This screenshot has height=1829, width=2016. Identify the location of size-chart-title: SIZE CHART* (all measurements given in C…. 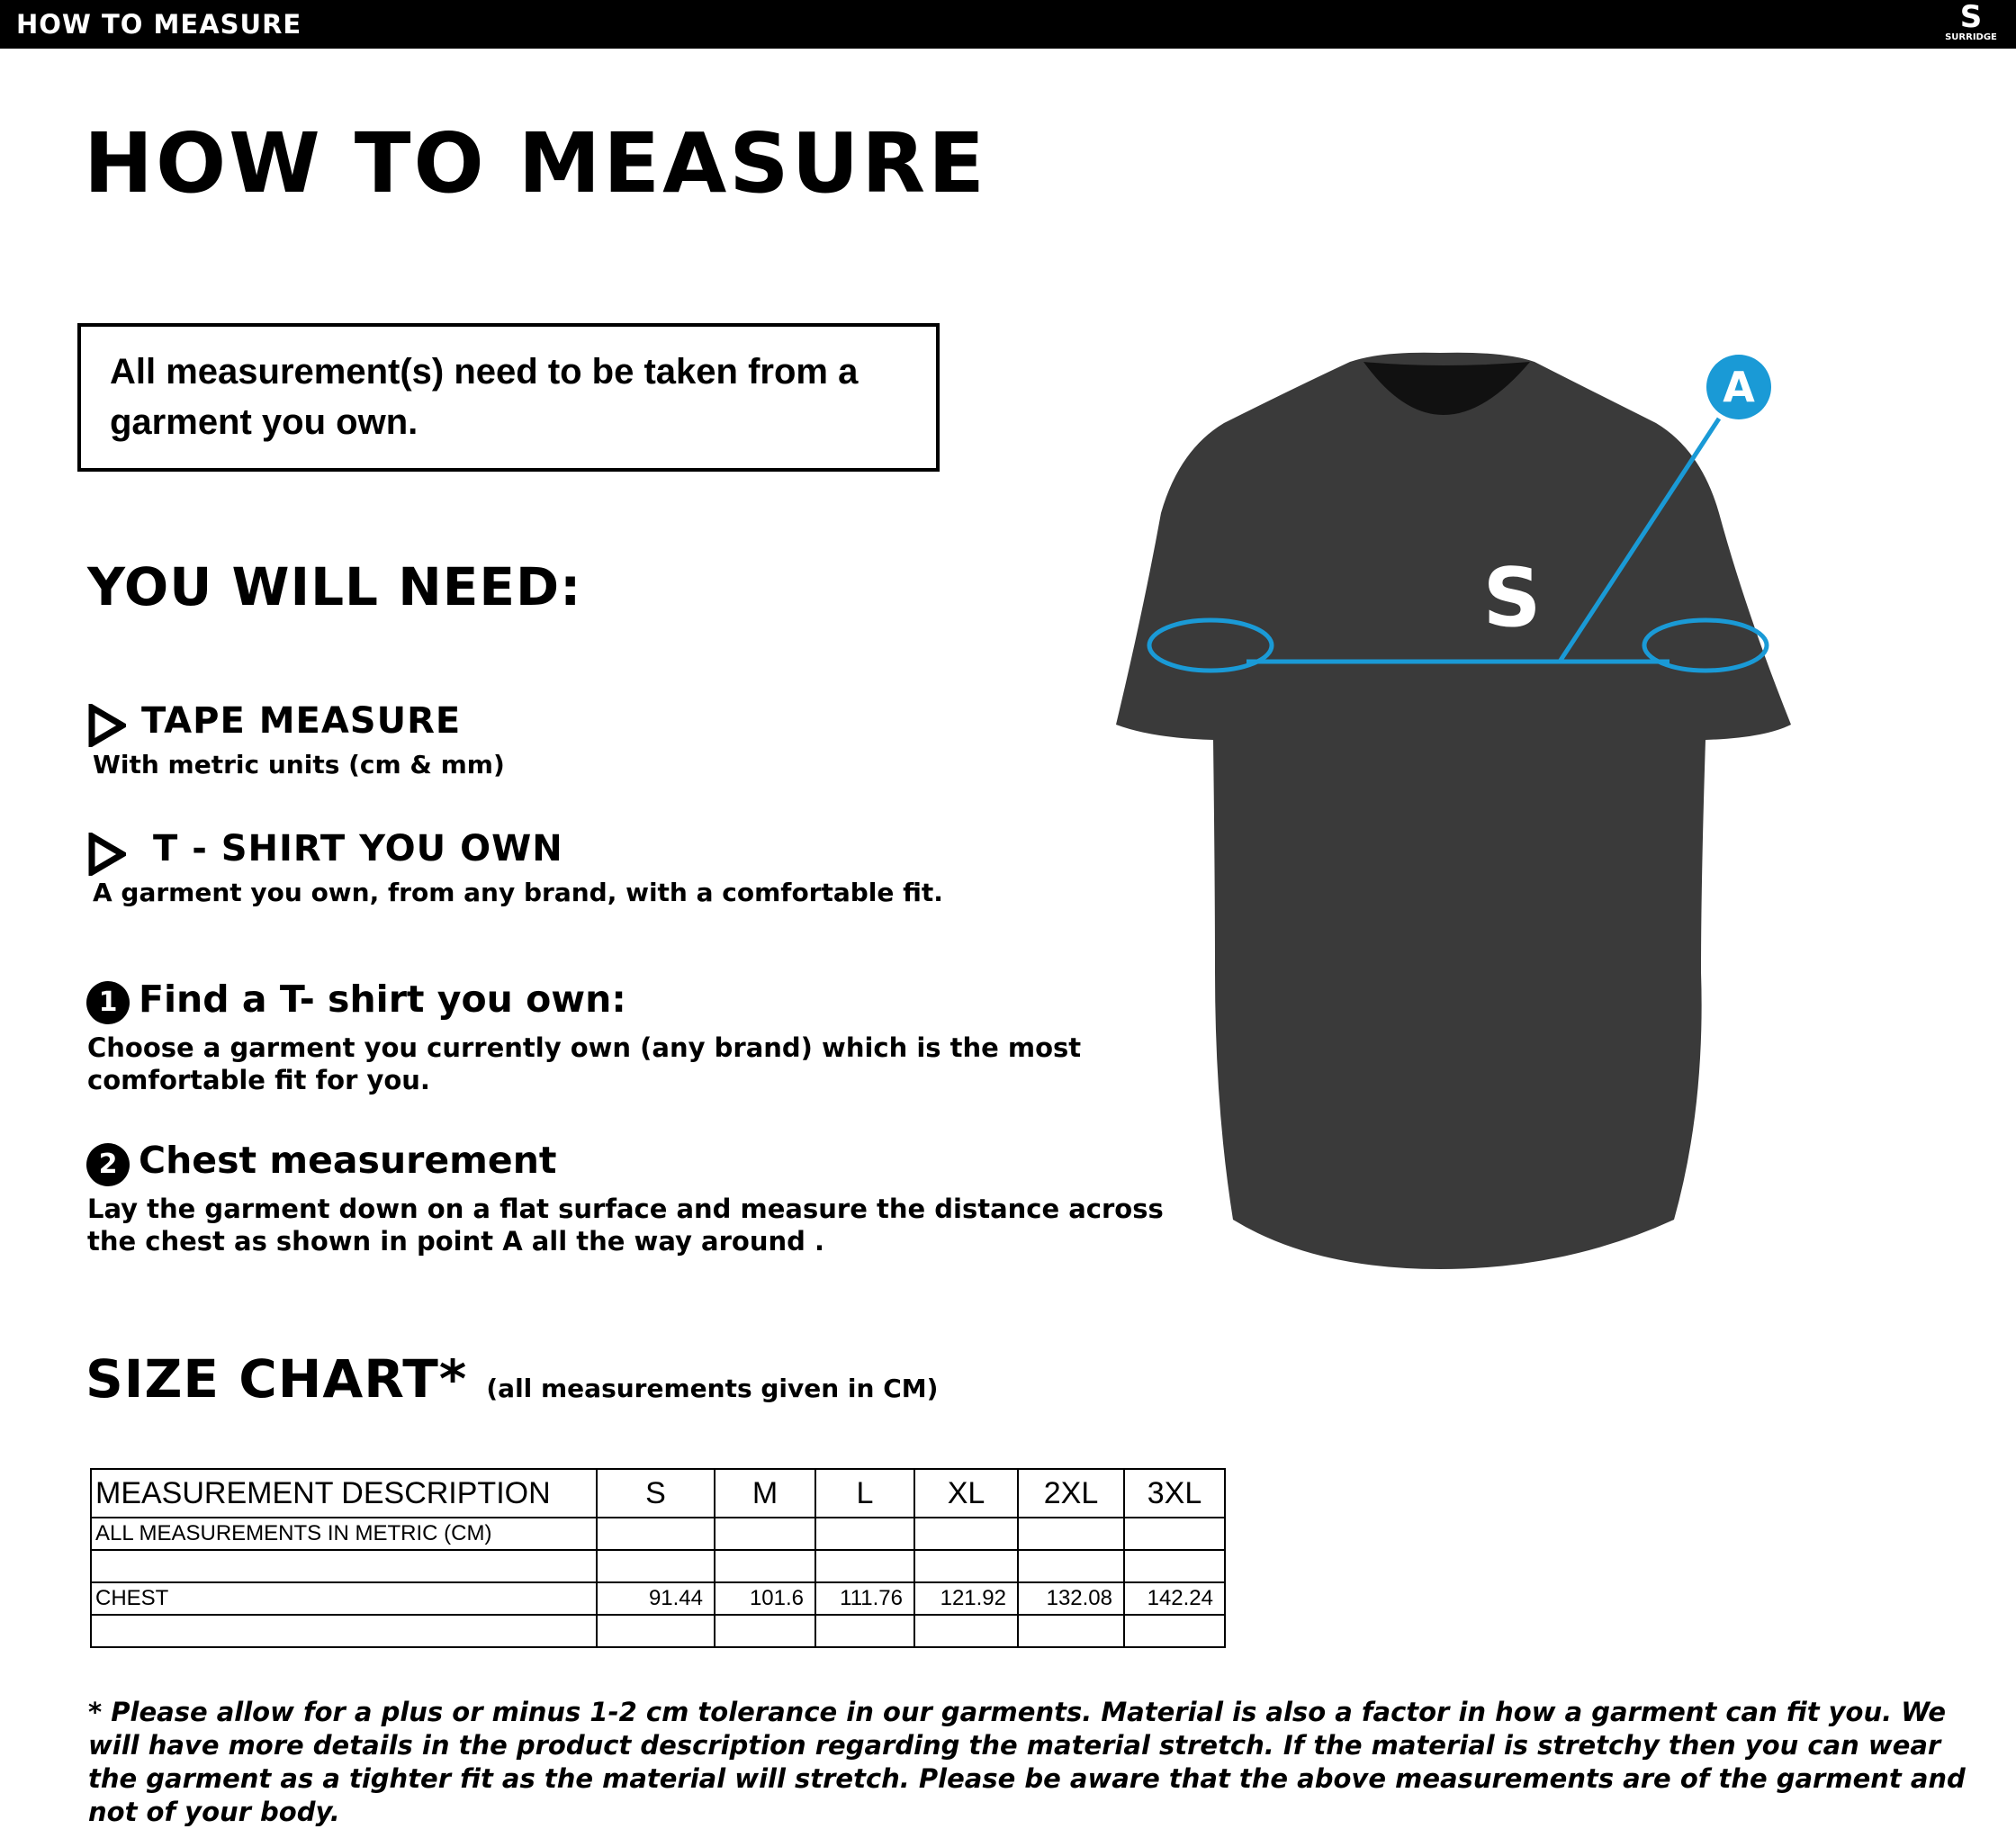
(512, 1379).